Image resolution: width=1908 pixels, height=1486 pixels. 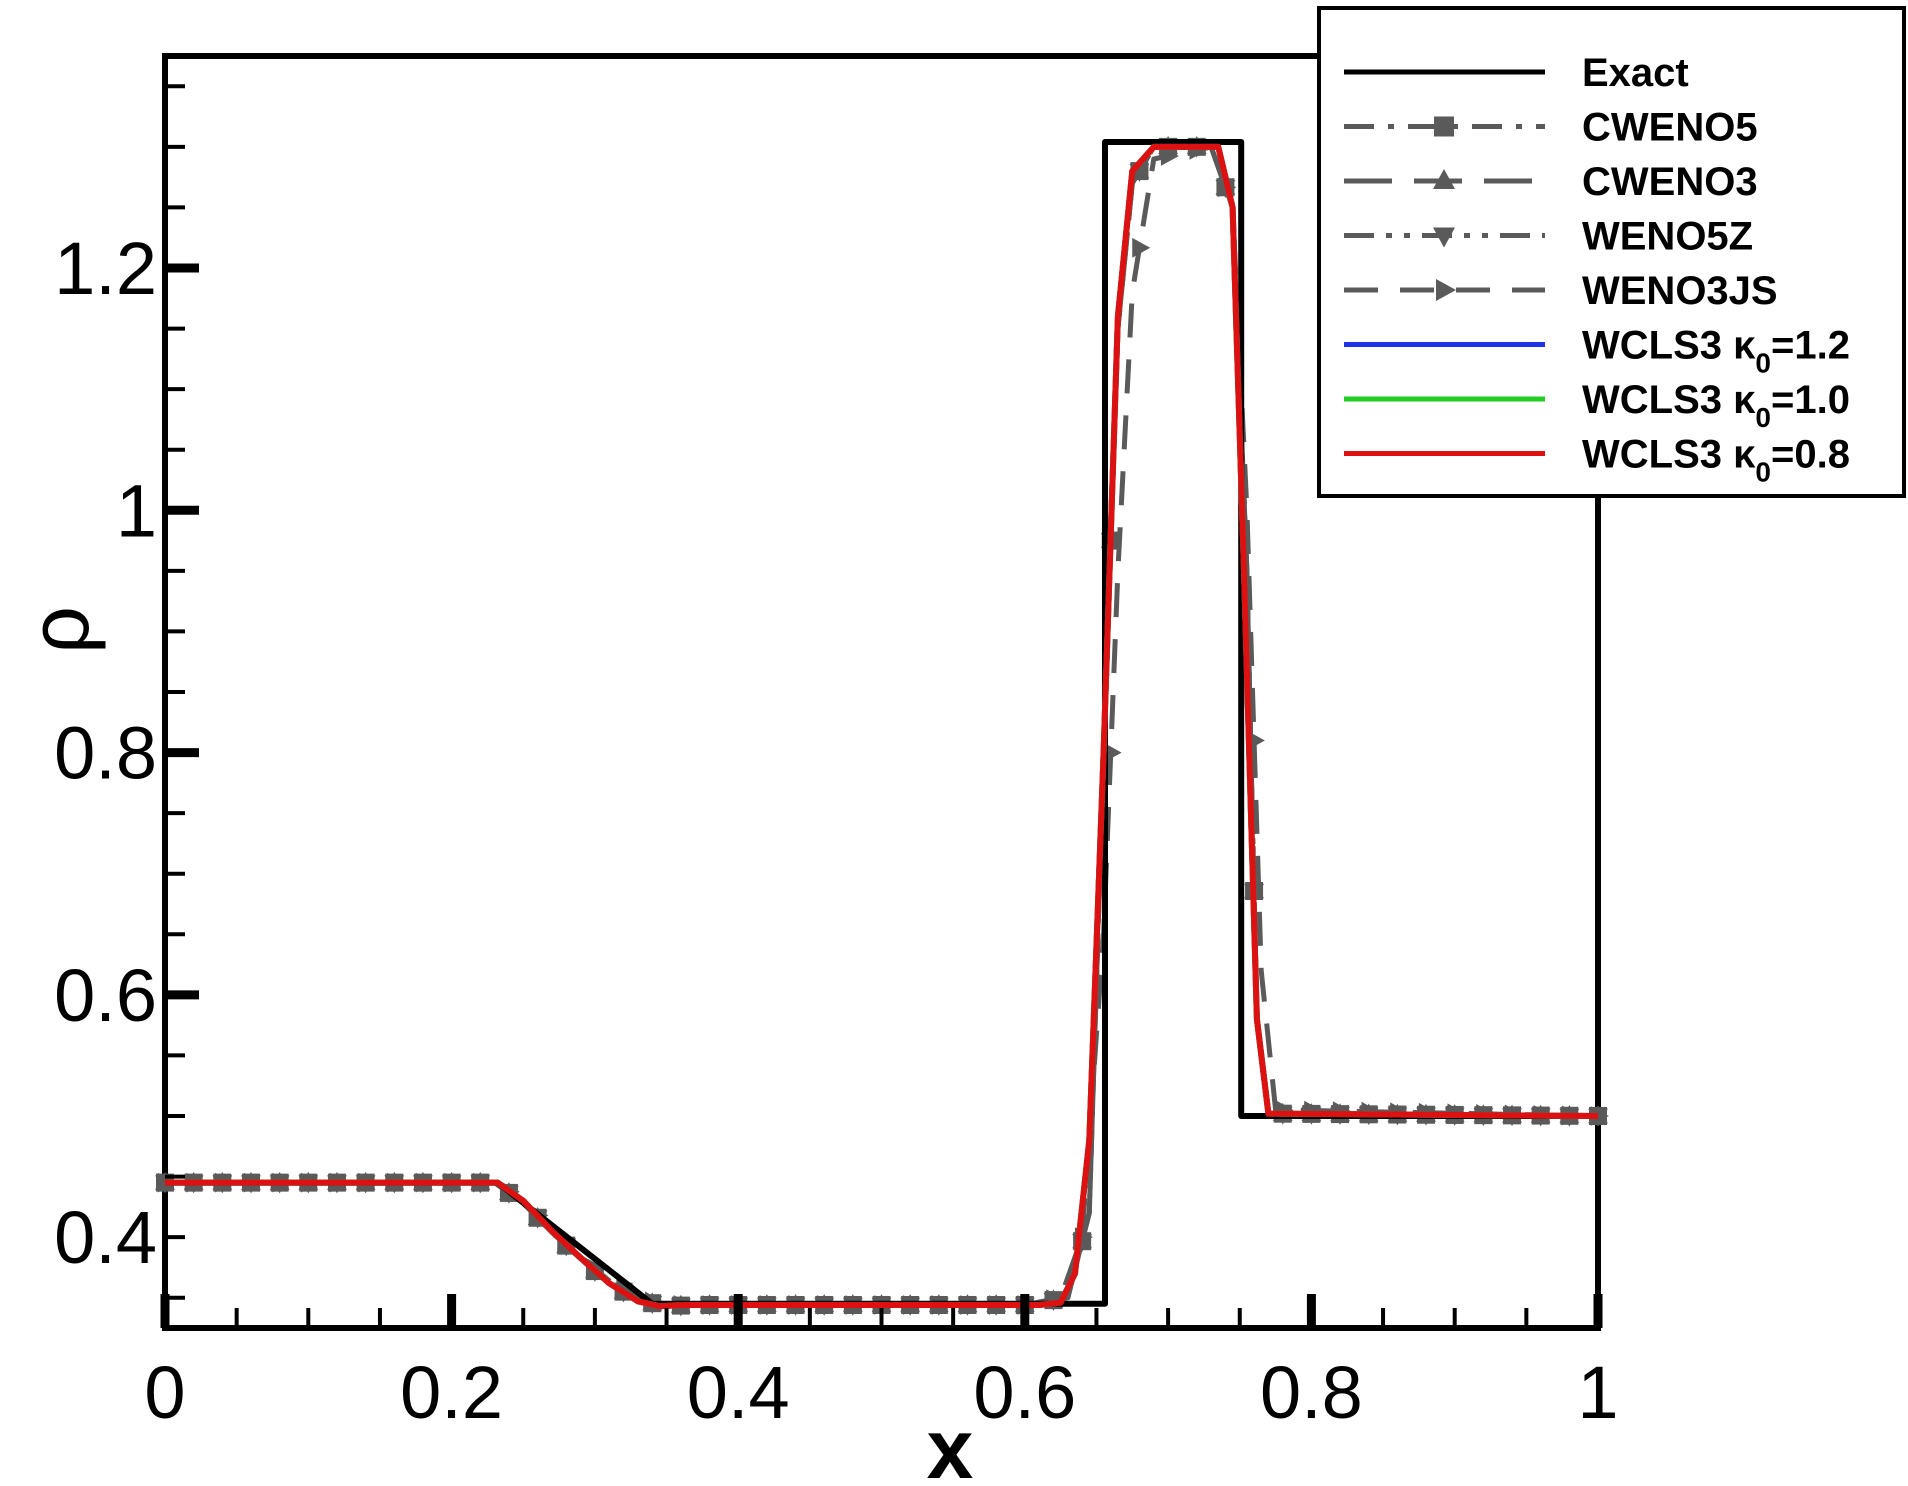 I want to click on legend-label: CWENO5, so click(x=1670, y=128).